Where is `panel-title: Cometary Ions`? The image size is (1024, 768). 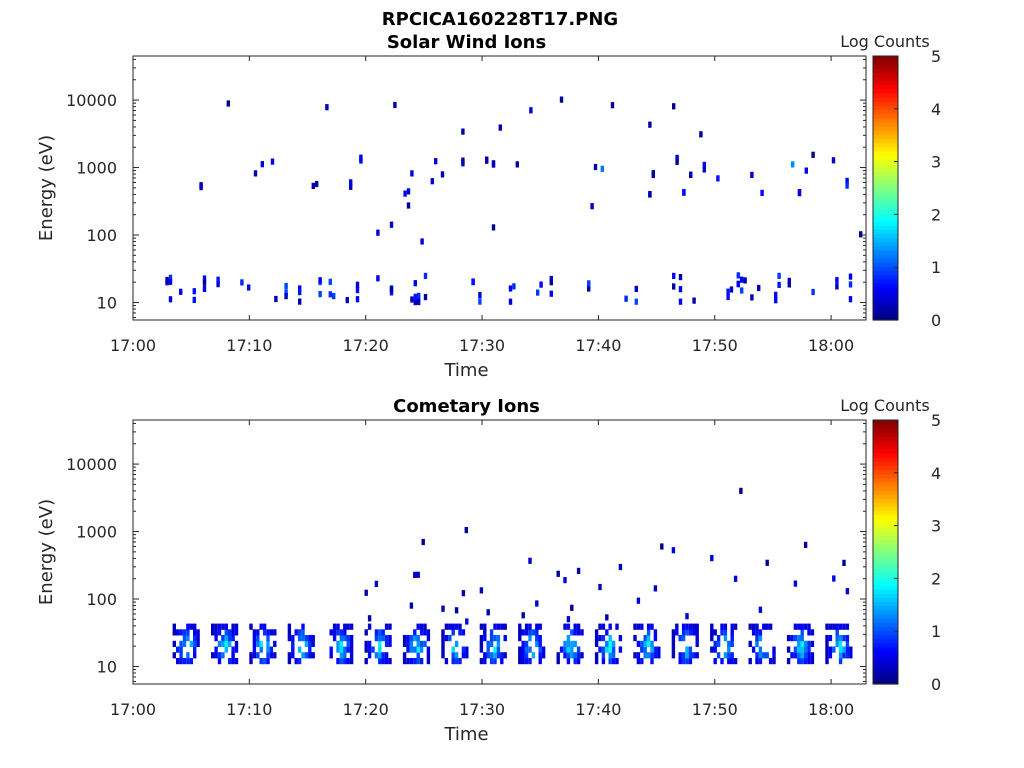
panel-title: Cometary Ions is located at coordinates (466, 406).